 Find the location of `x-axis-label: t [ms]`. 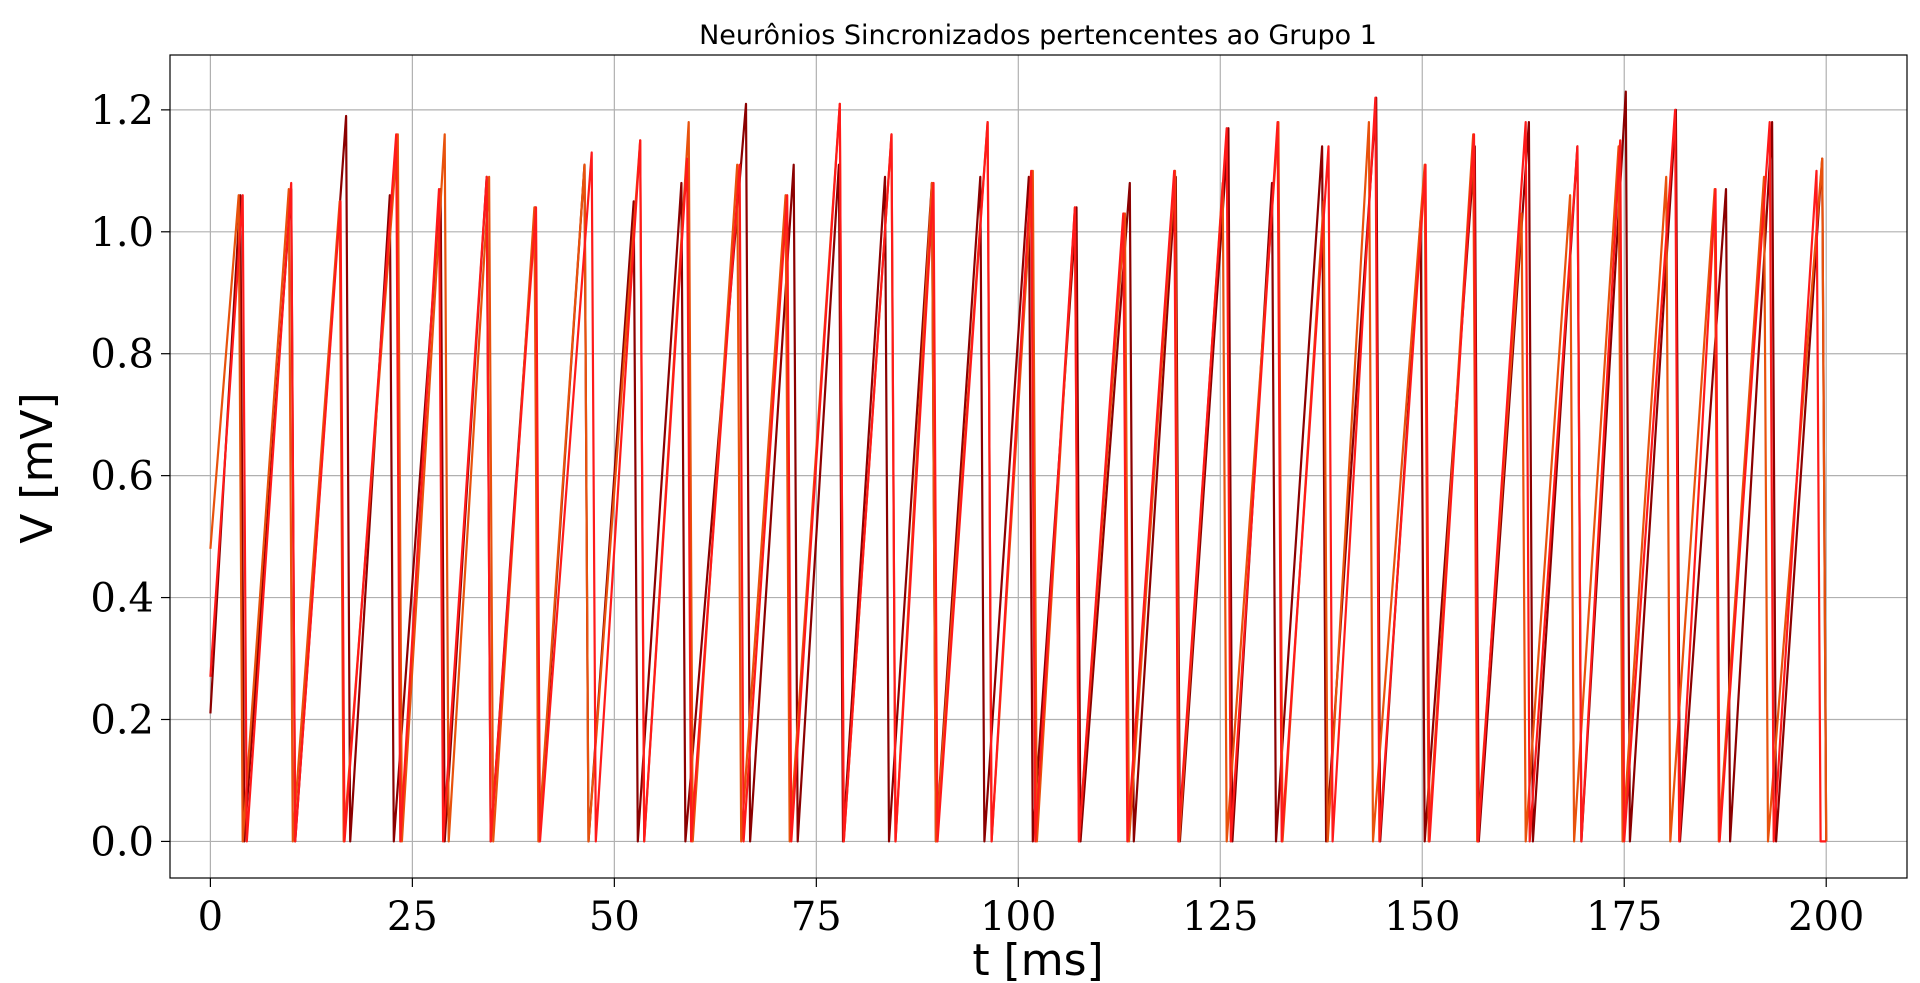

x-axis-label: t [ms] is located at coordinates (1037, 959).